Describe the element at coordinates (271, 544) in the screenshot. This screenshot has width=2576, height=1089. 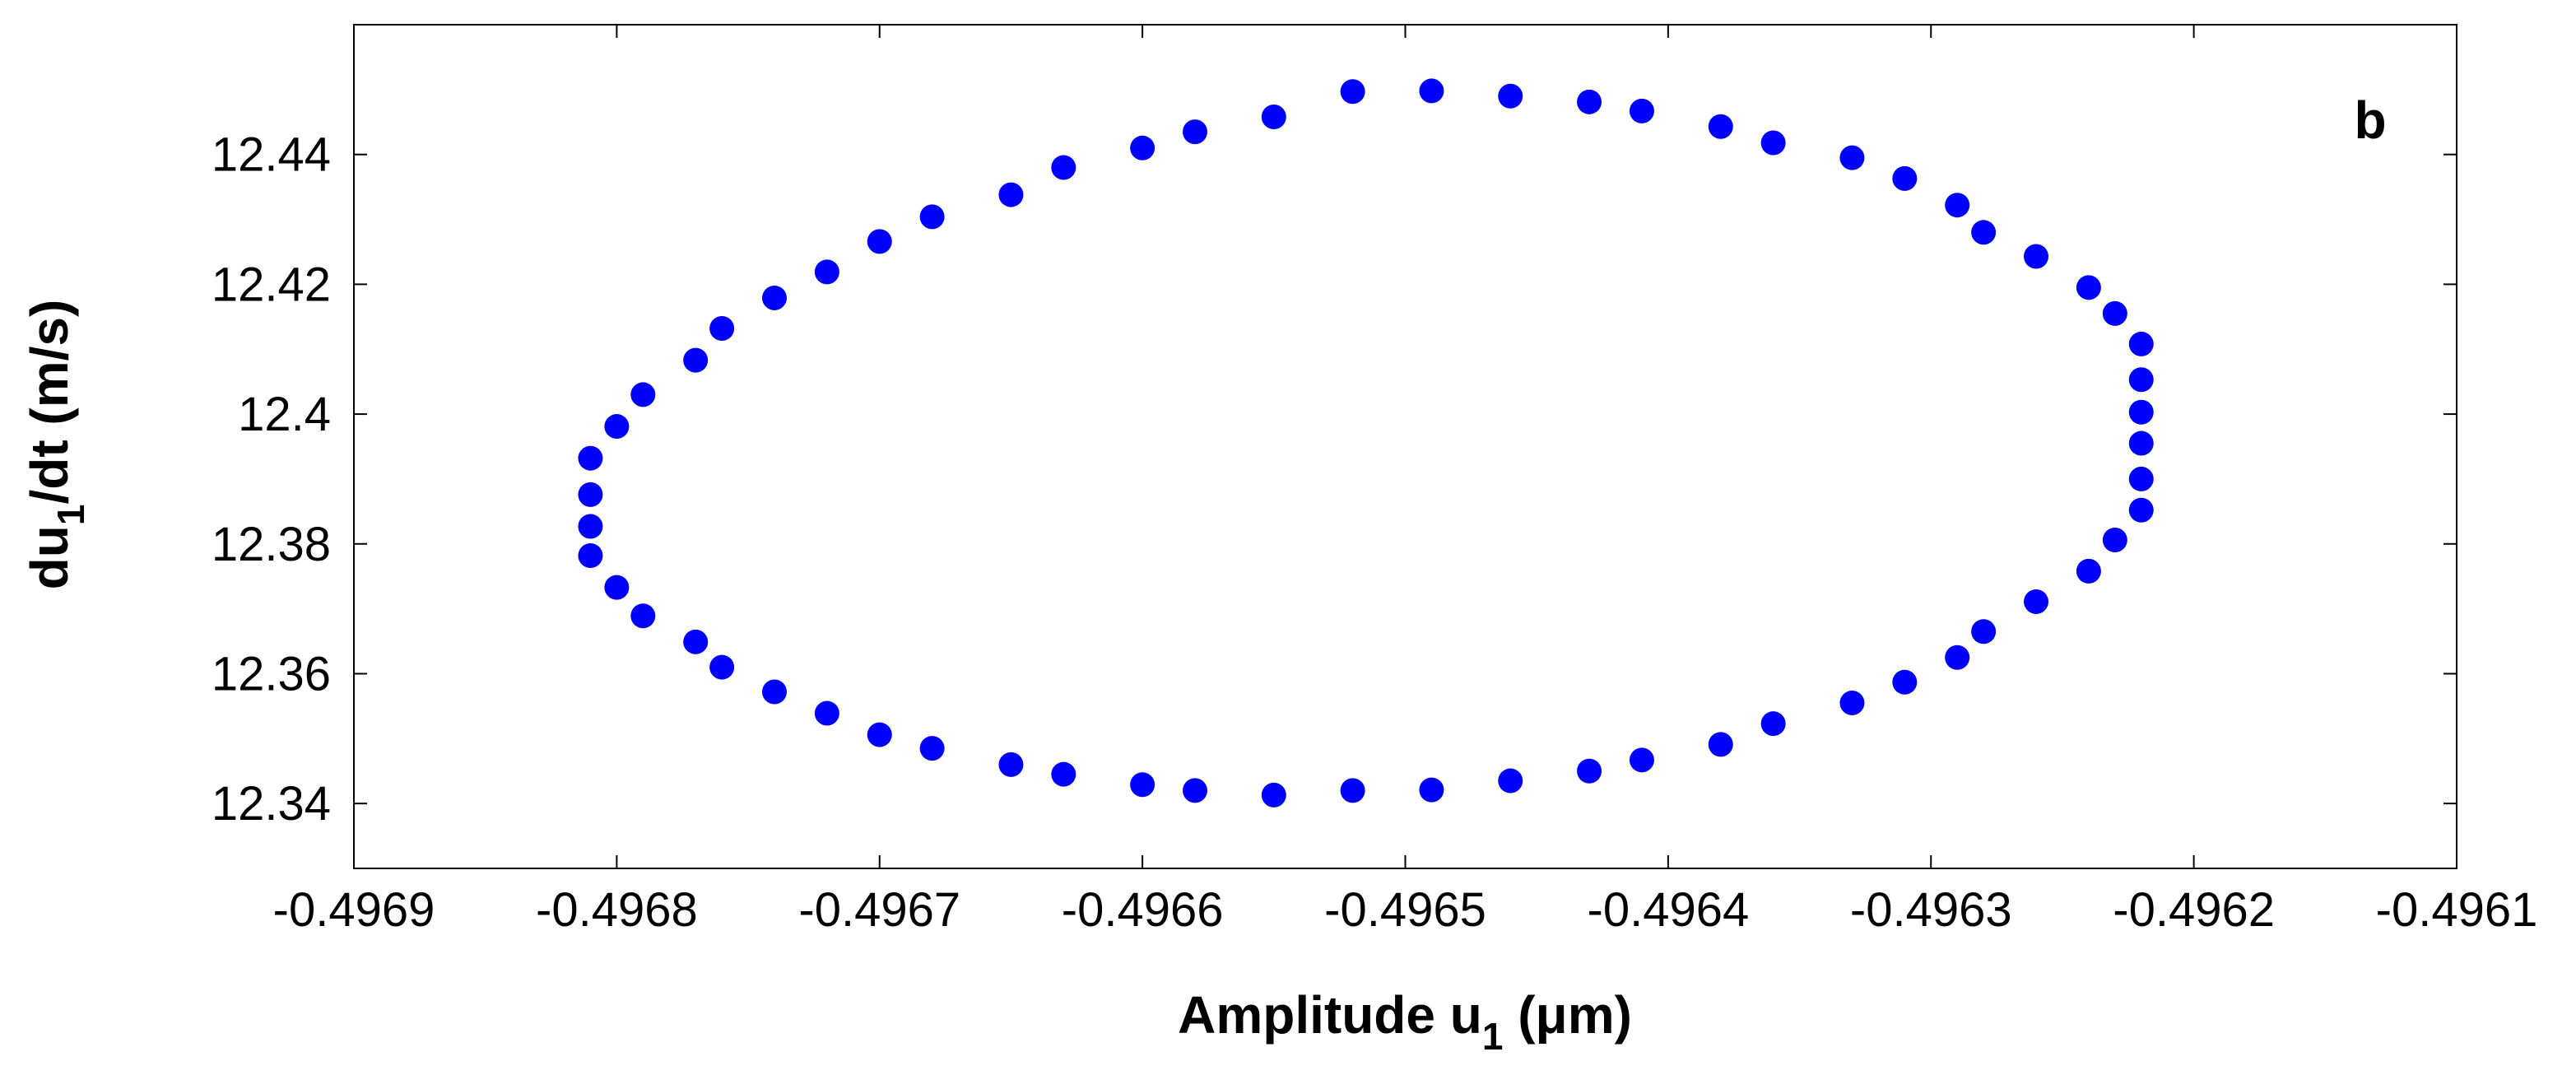
I see `y-tick-label: 12.38` at that location.